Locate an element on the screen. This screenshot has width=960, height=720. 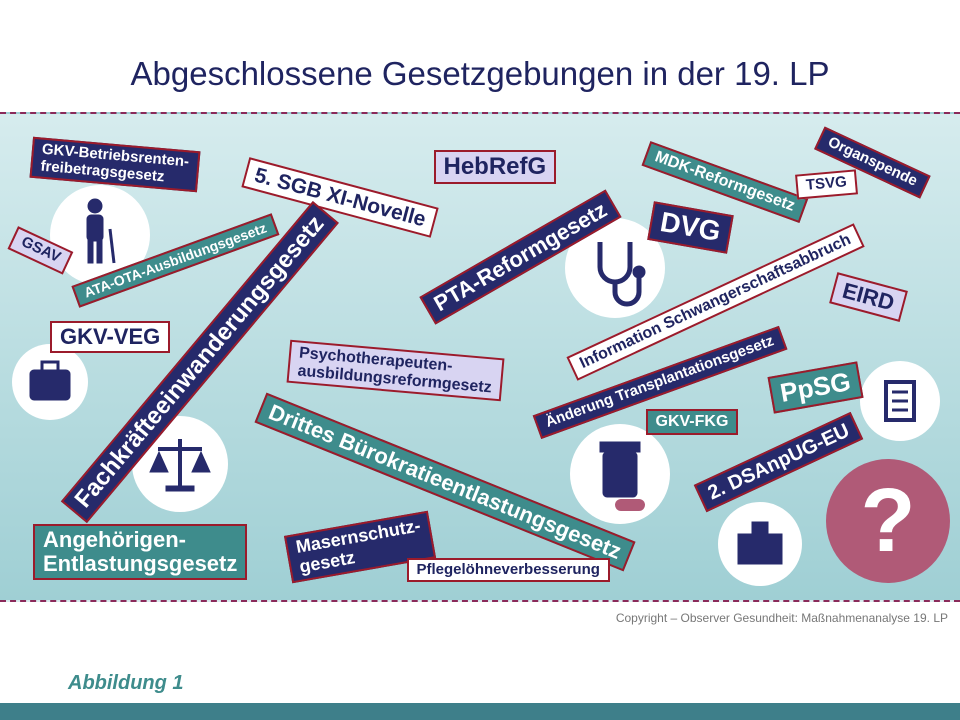
law-label-line: Angehörigen- is located at coordinates (114, 539).